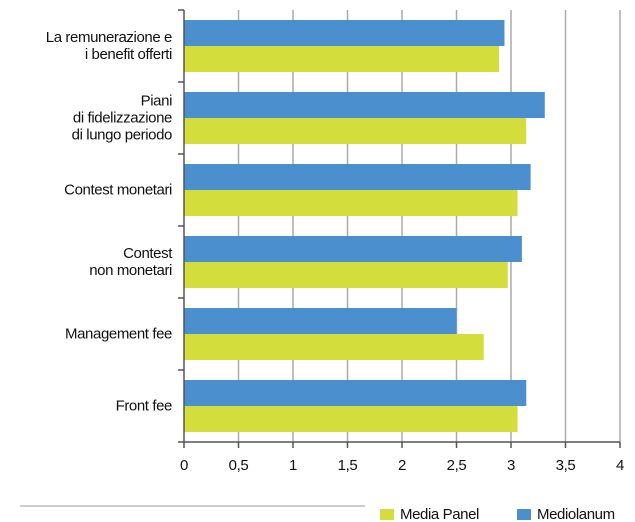  I want to click on x-tick-label: 0, so click(184, 465).